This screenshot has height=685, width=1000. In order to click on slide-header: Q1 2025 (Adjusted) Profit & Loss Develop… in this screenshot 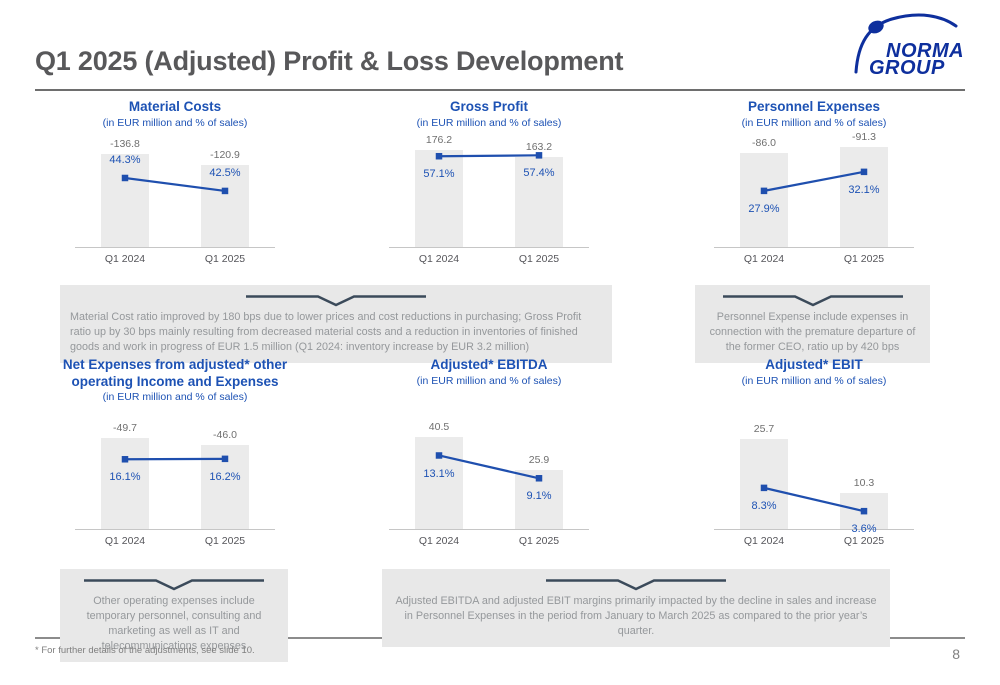, I will do `click(500, 46)`.